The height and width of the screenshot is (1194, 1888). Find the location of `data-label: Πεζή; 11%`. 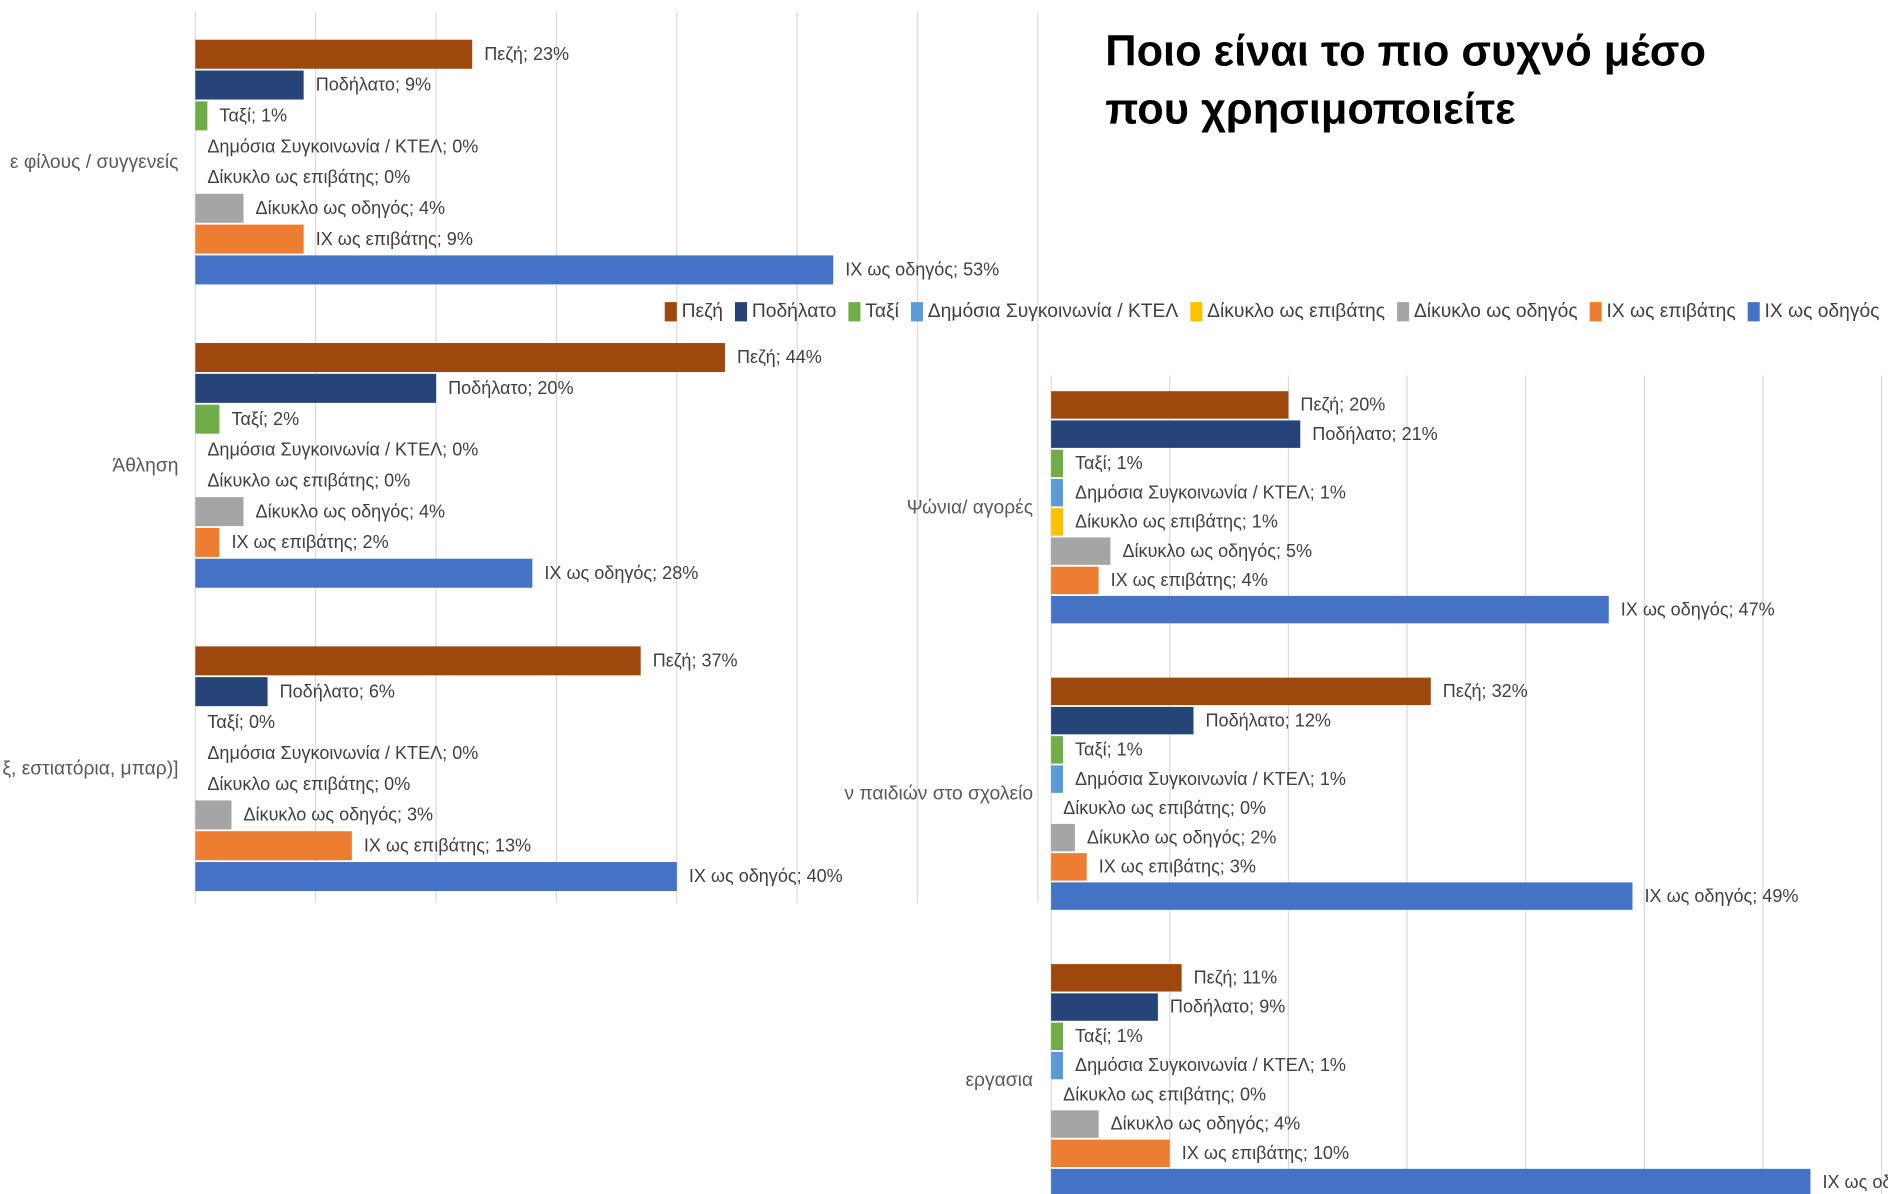

data-label: Πεζή; 11% is located at coordinates (1236, 977).